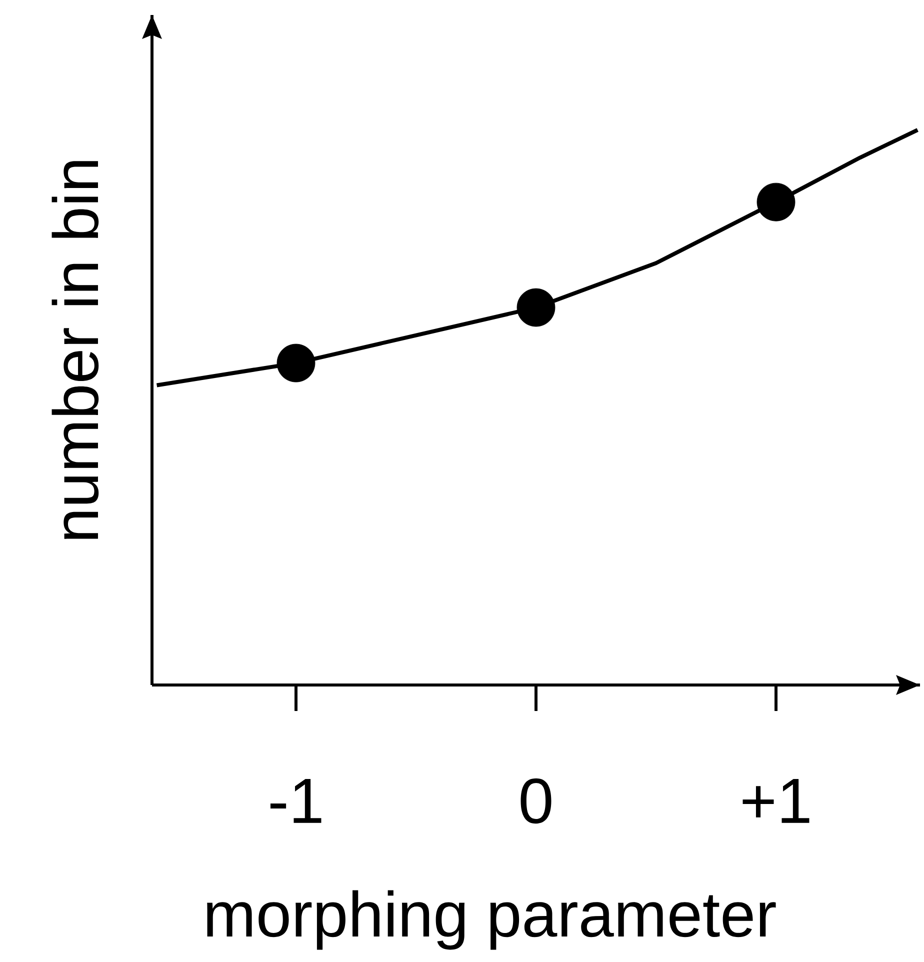 This screenshot has width=924, height=962. I want to click on x-tick-label: 0, so click(536, 801).